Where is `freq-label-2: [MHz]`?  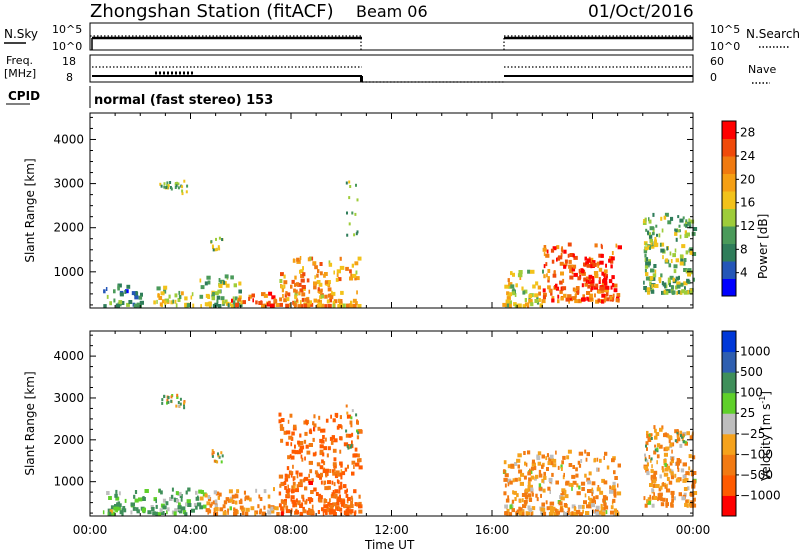
freq-label-2: [MHz] is located at coordinates (20, 73).